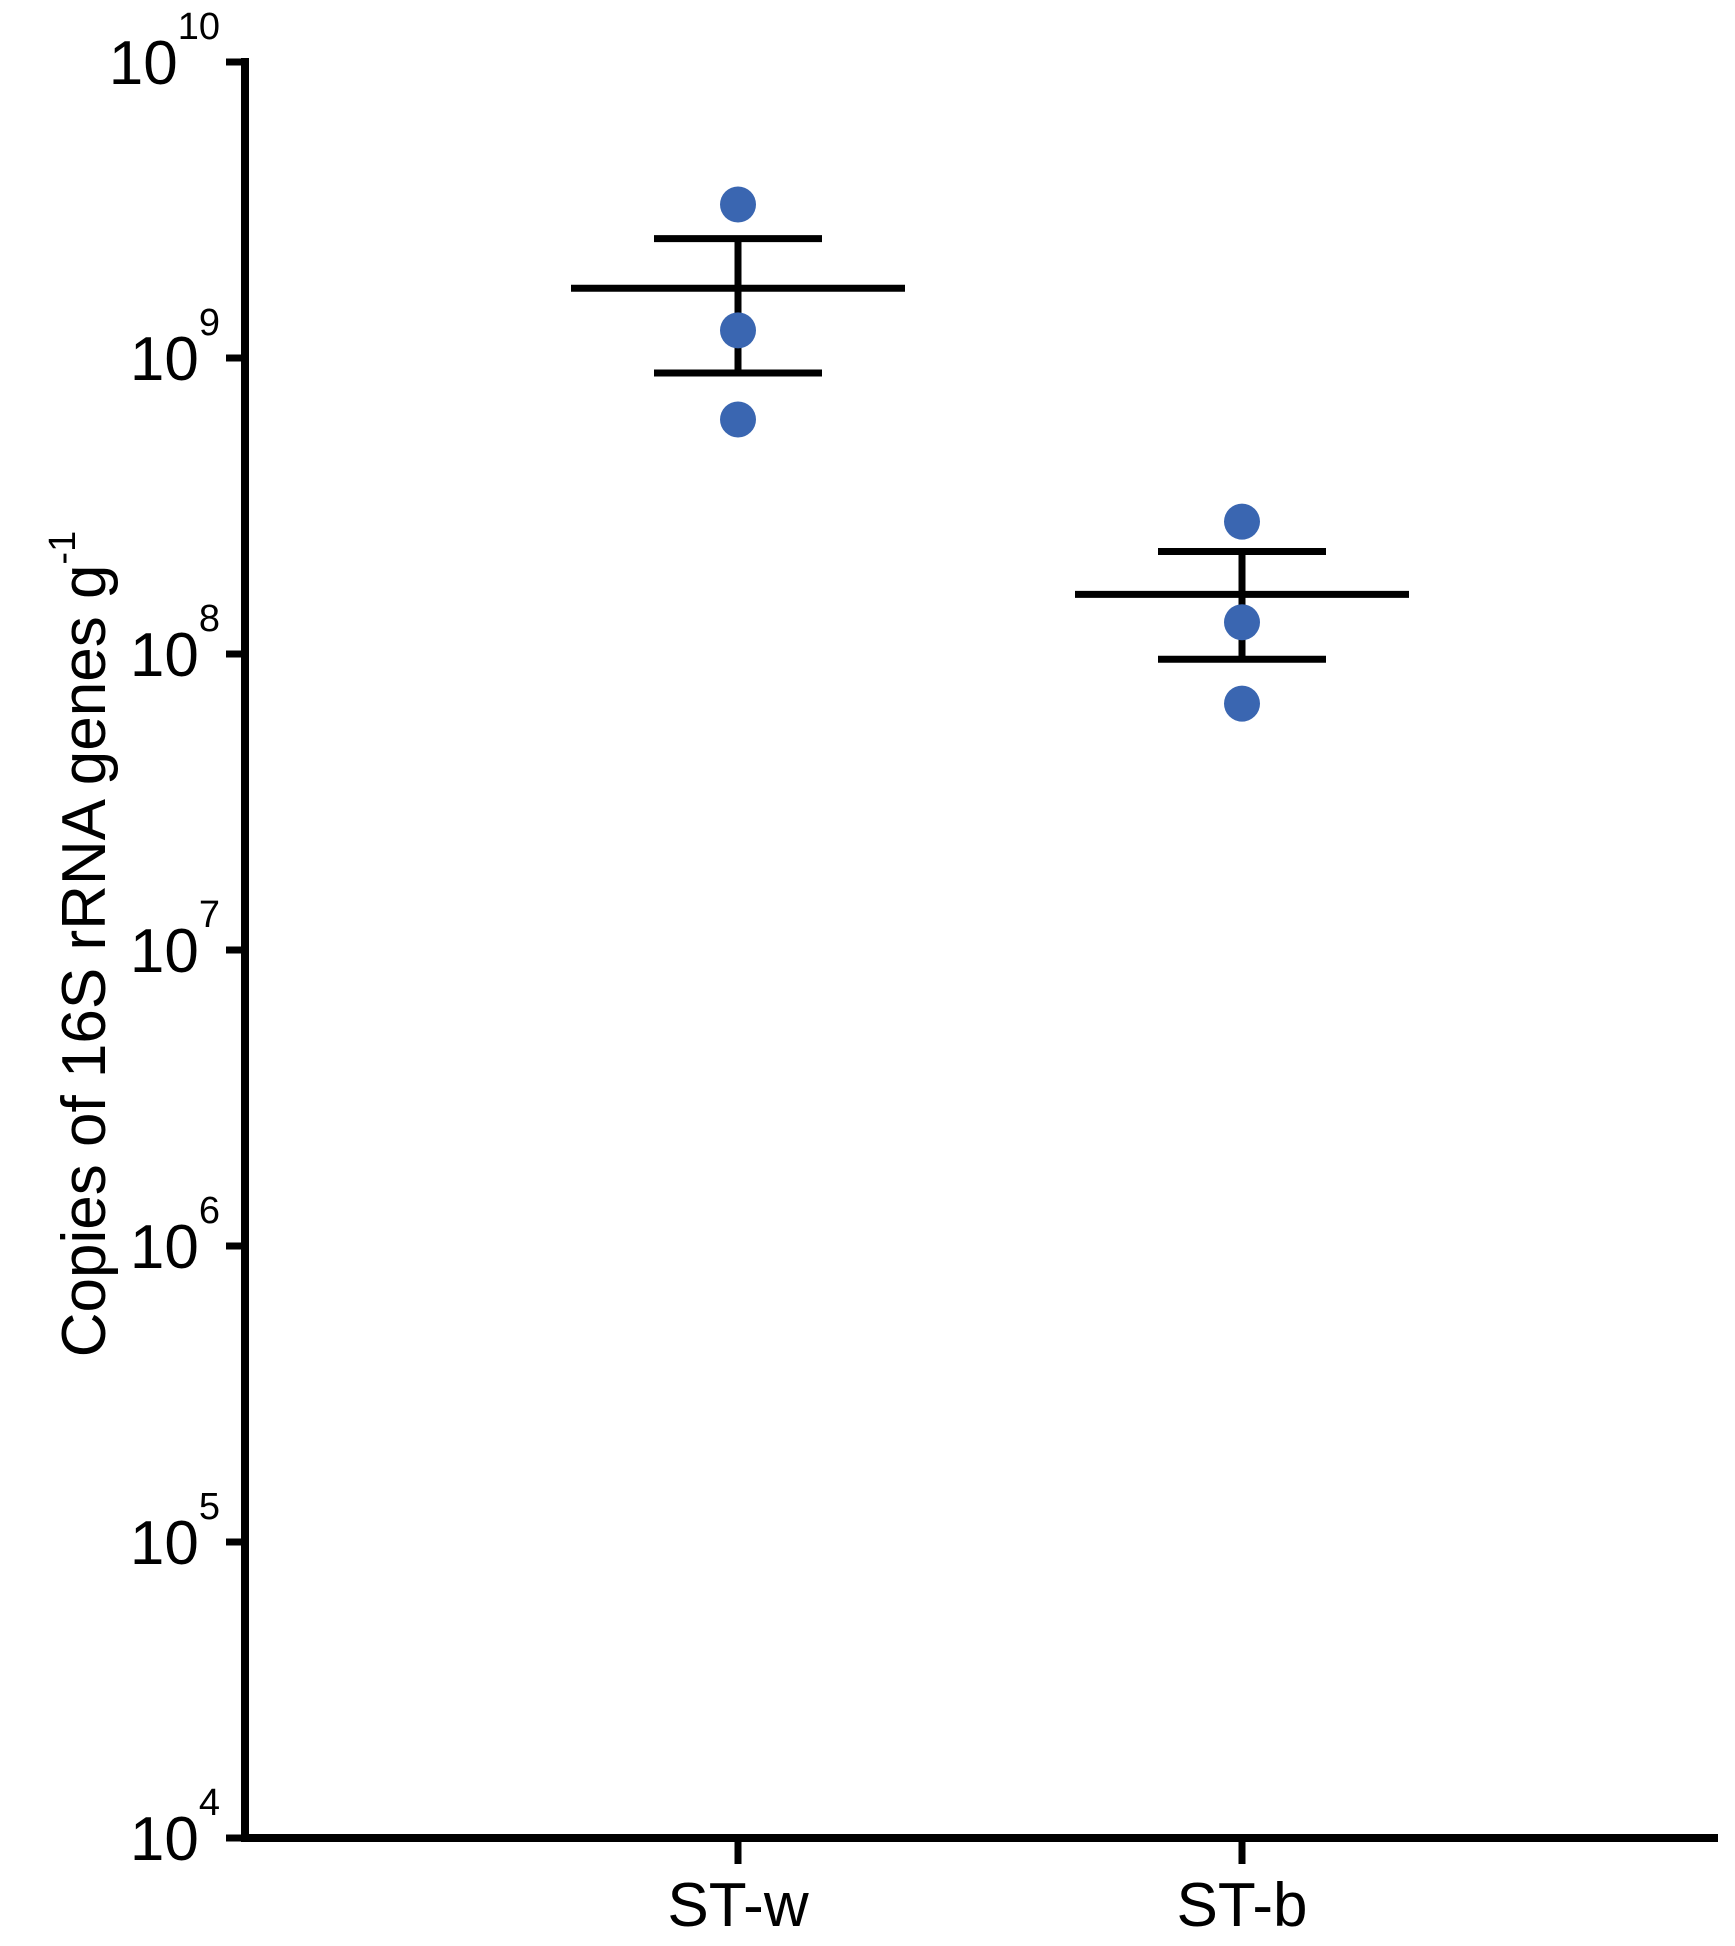 The height and width of the screenshot is (1946, 1735). Describe the element at coordinates (175, 1828) in the screenshot. I see `y-tick-label: 10⁴` at that location.